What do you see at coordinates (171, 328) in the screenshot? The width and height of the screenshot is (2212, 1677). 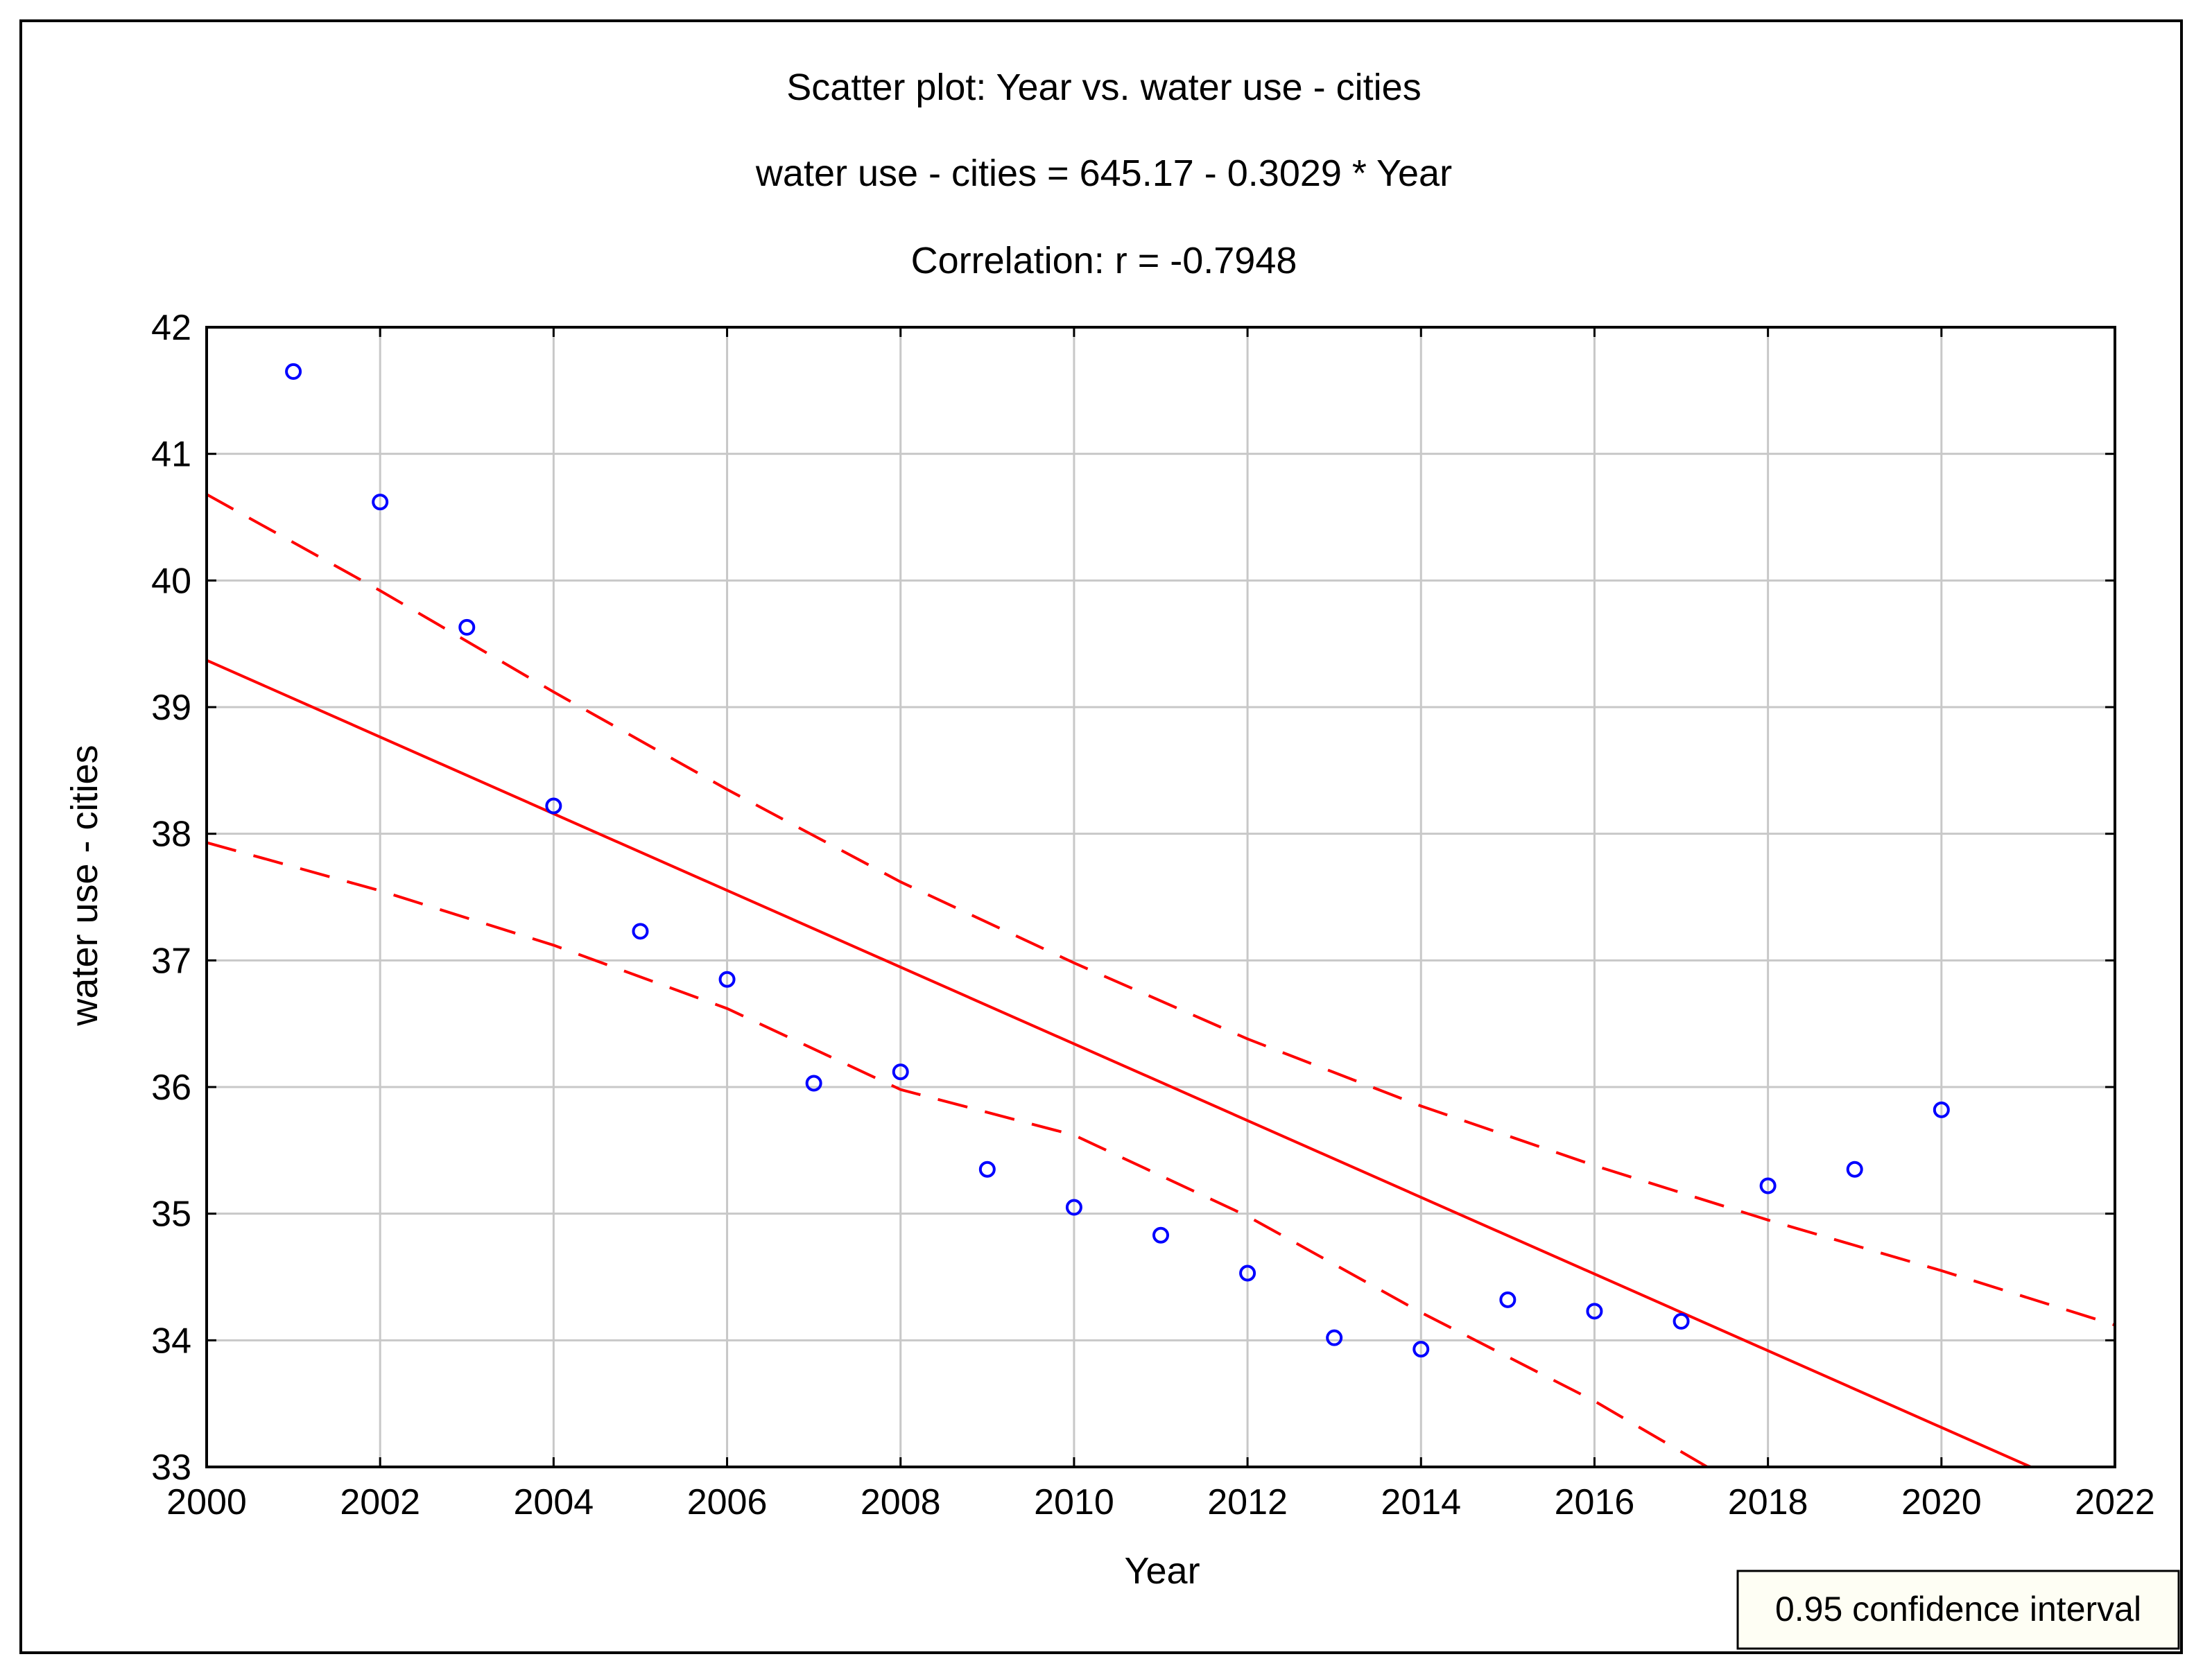 I see `y-tick-label: 42` at bounding box center [171, 328].